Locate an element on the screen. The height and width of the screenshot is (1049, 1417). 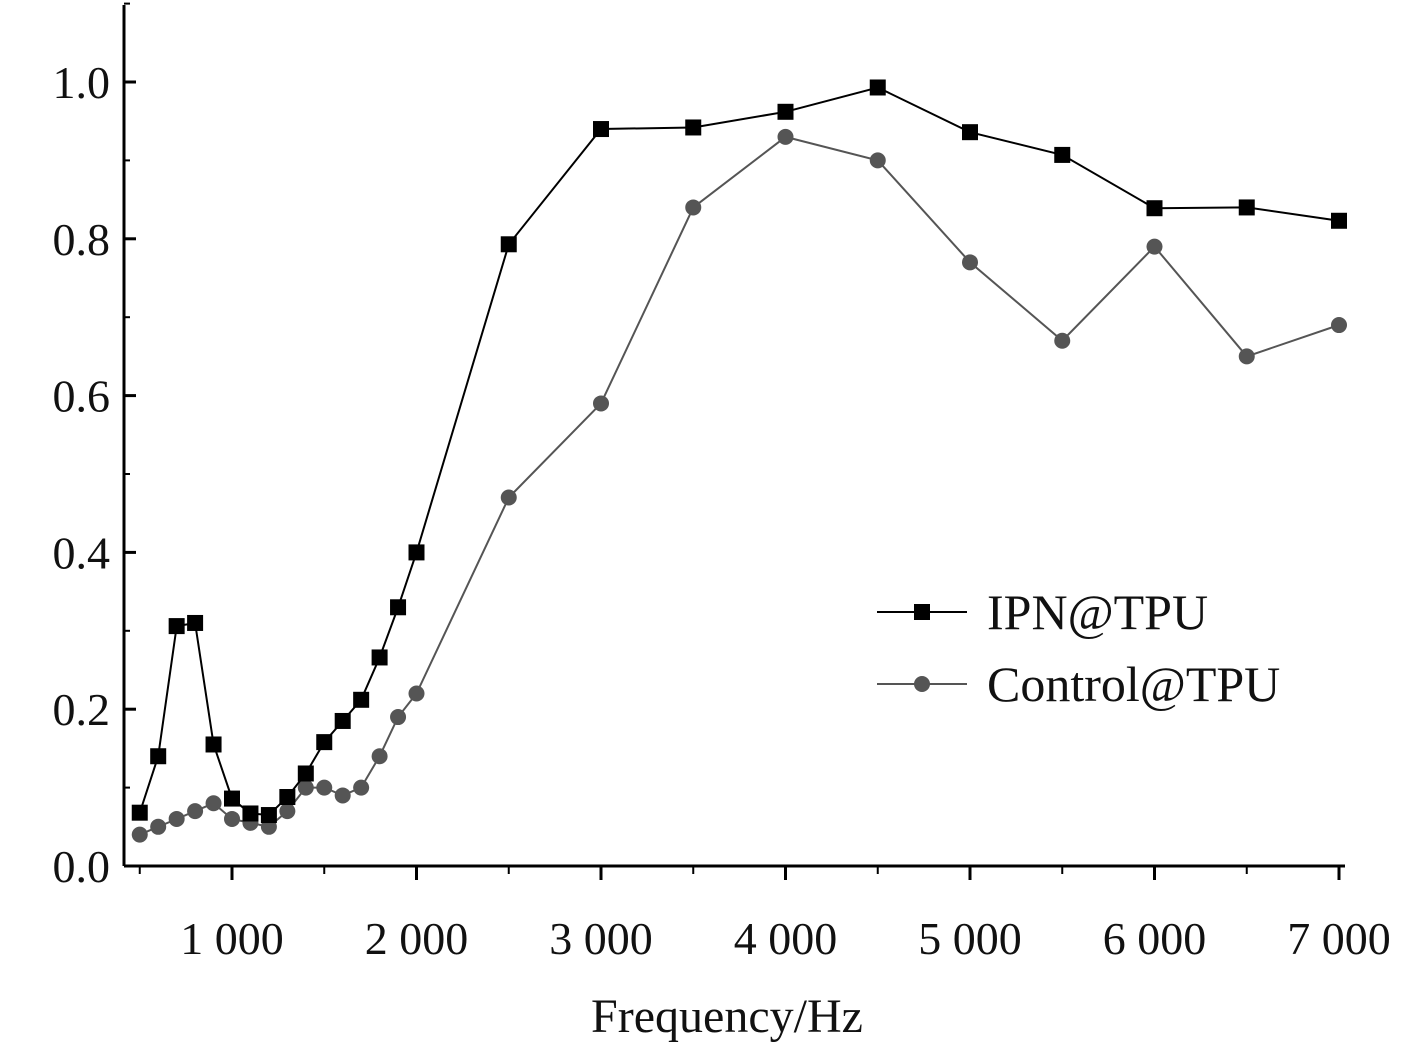
y-tick-label: 1.0 is located at coordinates (82, 82).